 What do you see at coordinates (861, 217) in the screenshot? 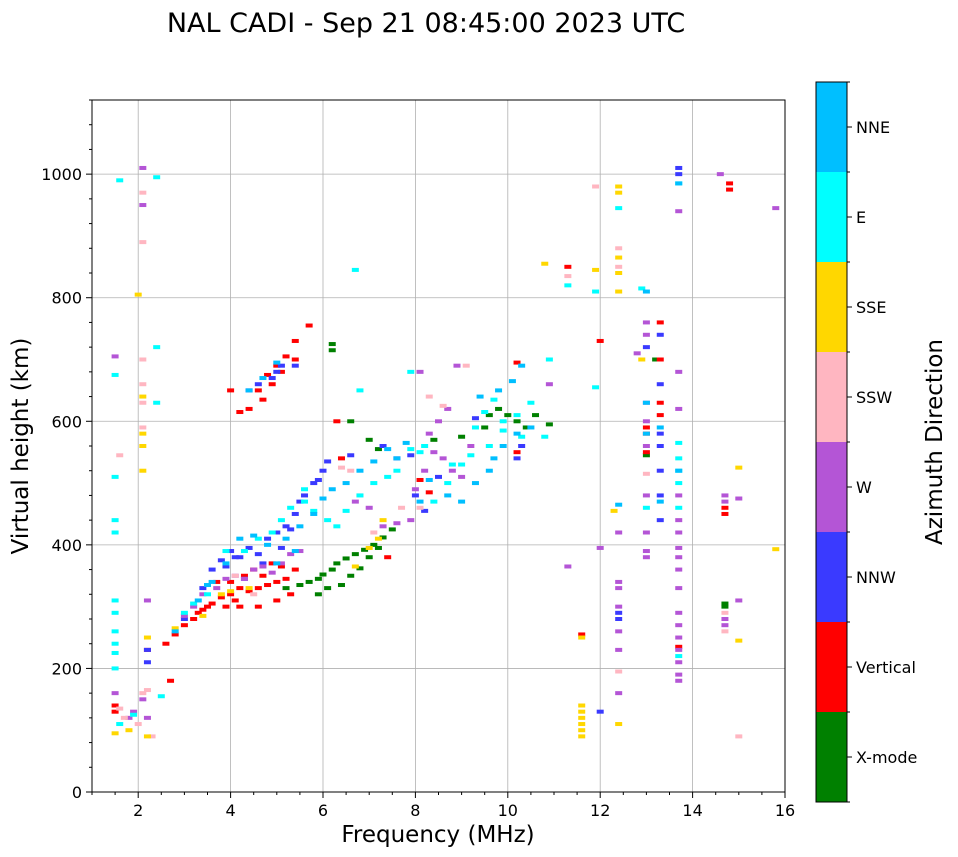
I see `colorbar-label-e: E` at bounding box center [861, 217].